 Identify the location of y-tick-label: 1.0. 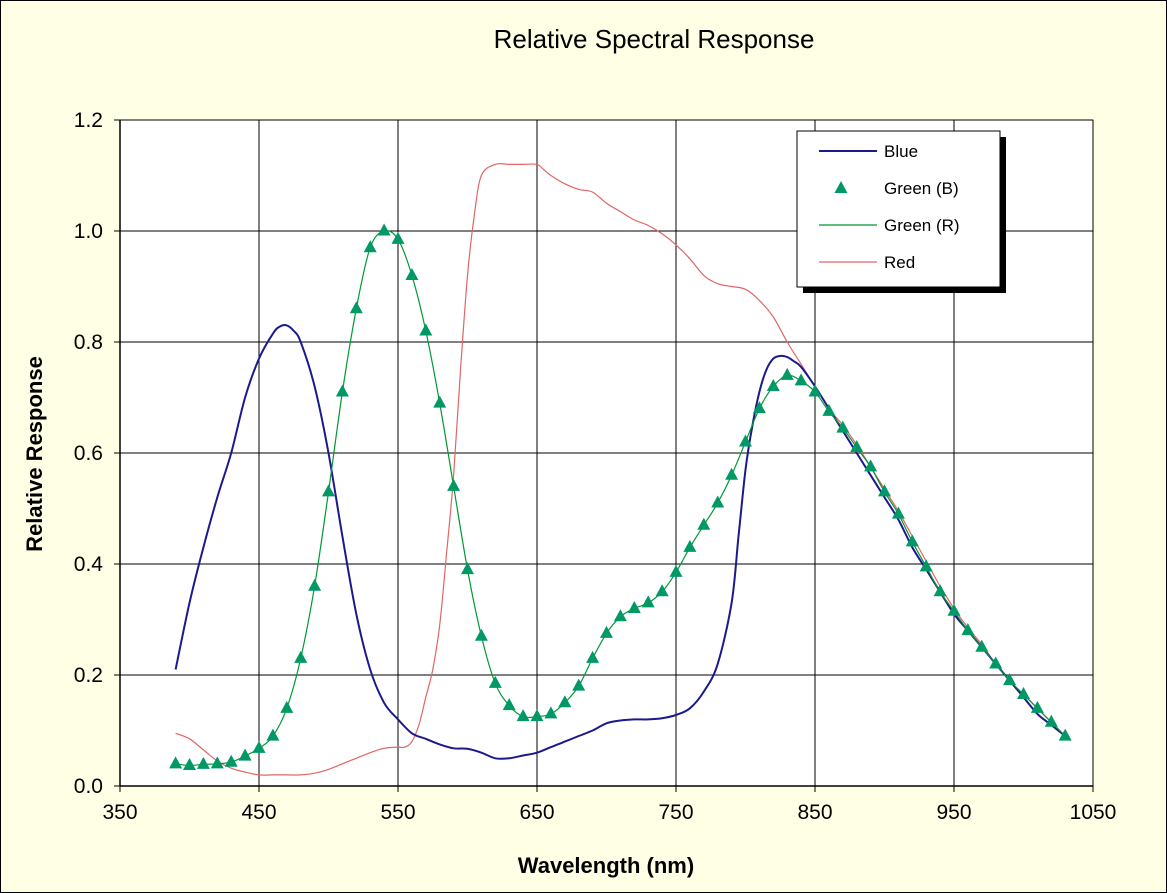
(88, 231).